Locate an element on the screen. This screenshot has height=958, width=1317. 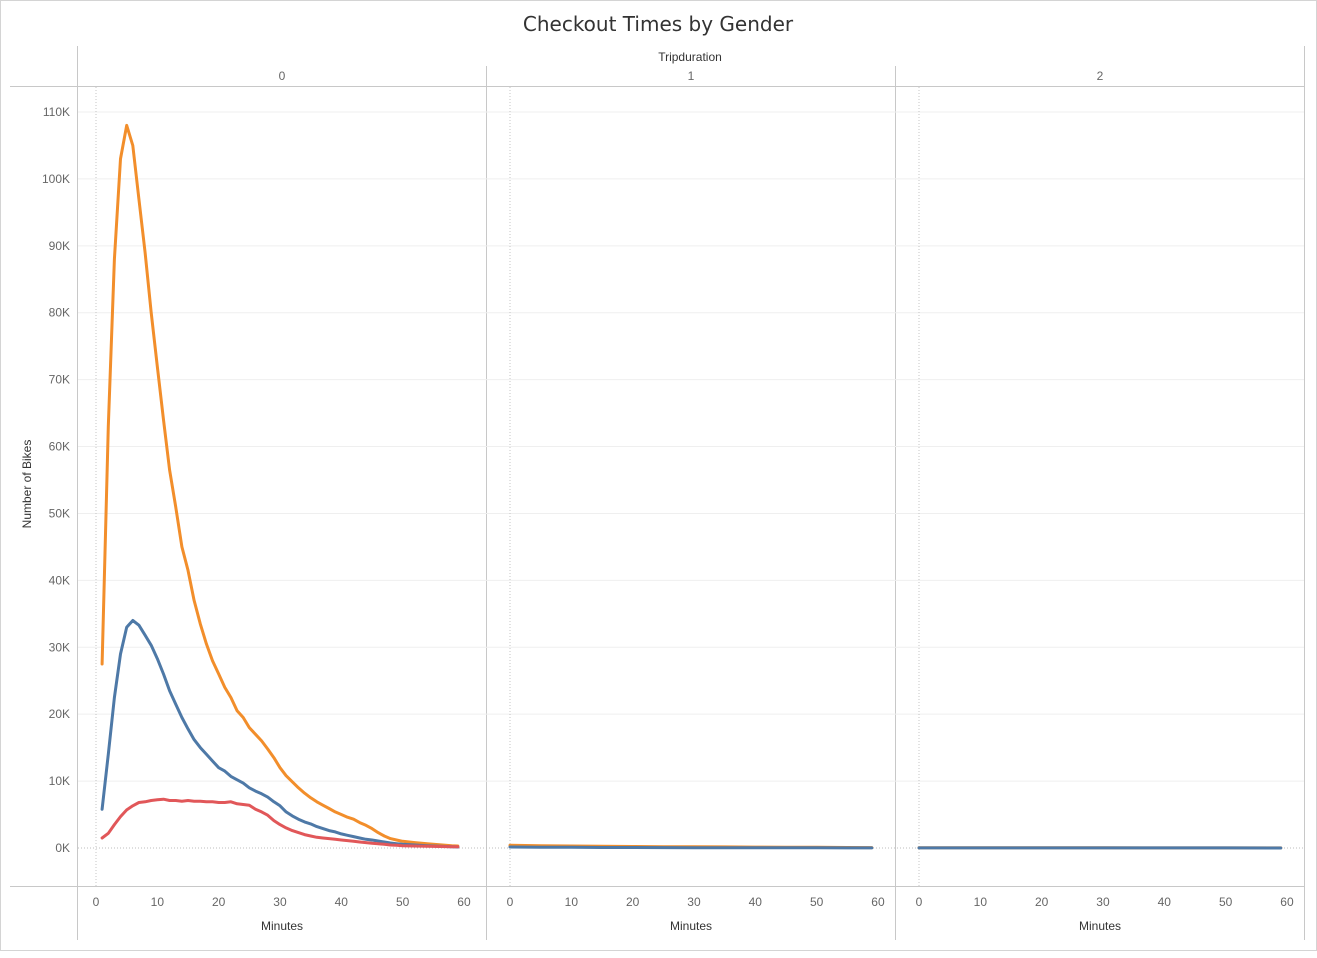
panel-label: 1 is located at coordinates (691, 76).